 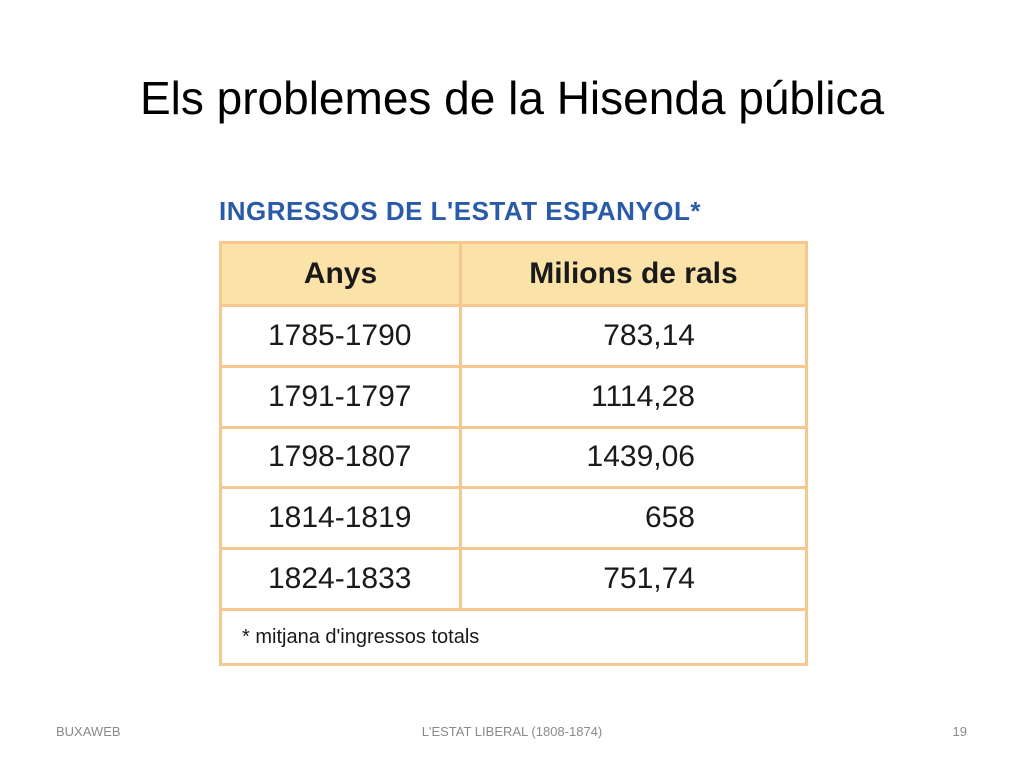 I want to click on table-row: 1785-1790 783,14, so click(x=513, y=336).